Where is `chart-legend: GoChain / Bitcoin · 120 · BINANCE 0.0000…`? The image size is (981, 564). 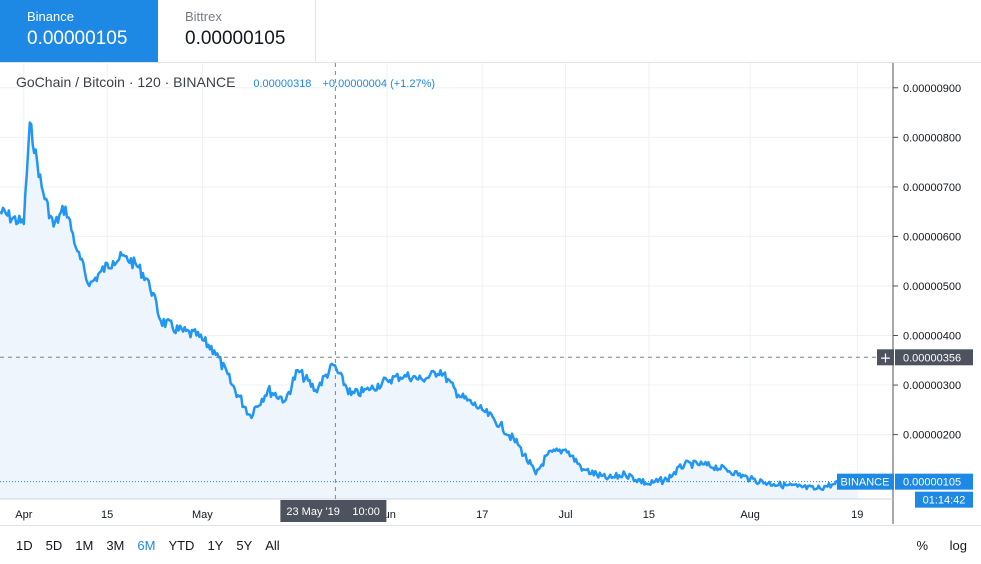 chart-legend: GoChain / Bitcoin · 120 · BINANCE 0.0000… is located at coordinates (229, 82).